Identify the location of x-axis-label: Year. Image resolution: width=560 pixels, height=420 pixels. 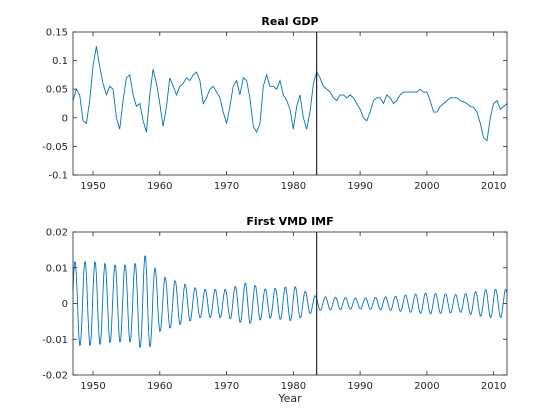
(289, 398).